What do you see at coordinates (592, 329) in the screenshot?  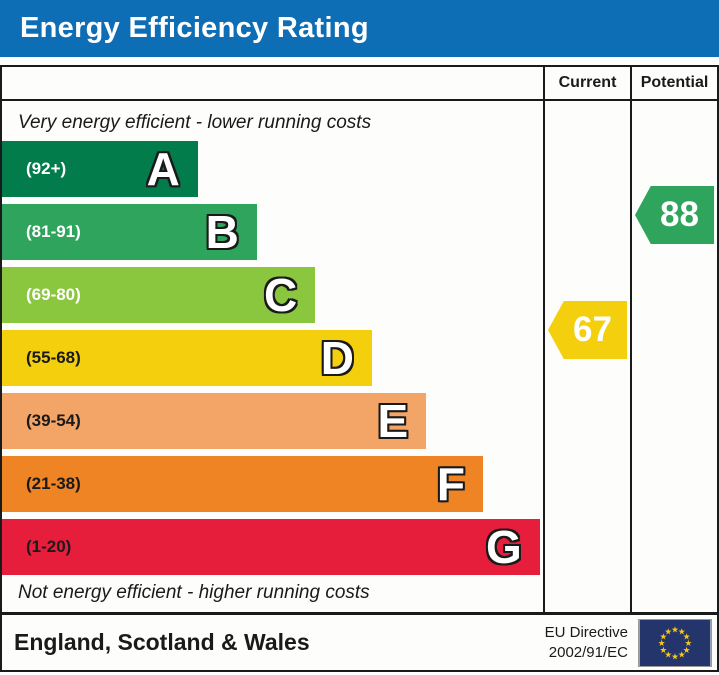 I see `current-rating-value: 67` at bounding box center [592, 329].